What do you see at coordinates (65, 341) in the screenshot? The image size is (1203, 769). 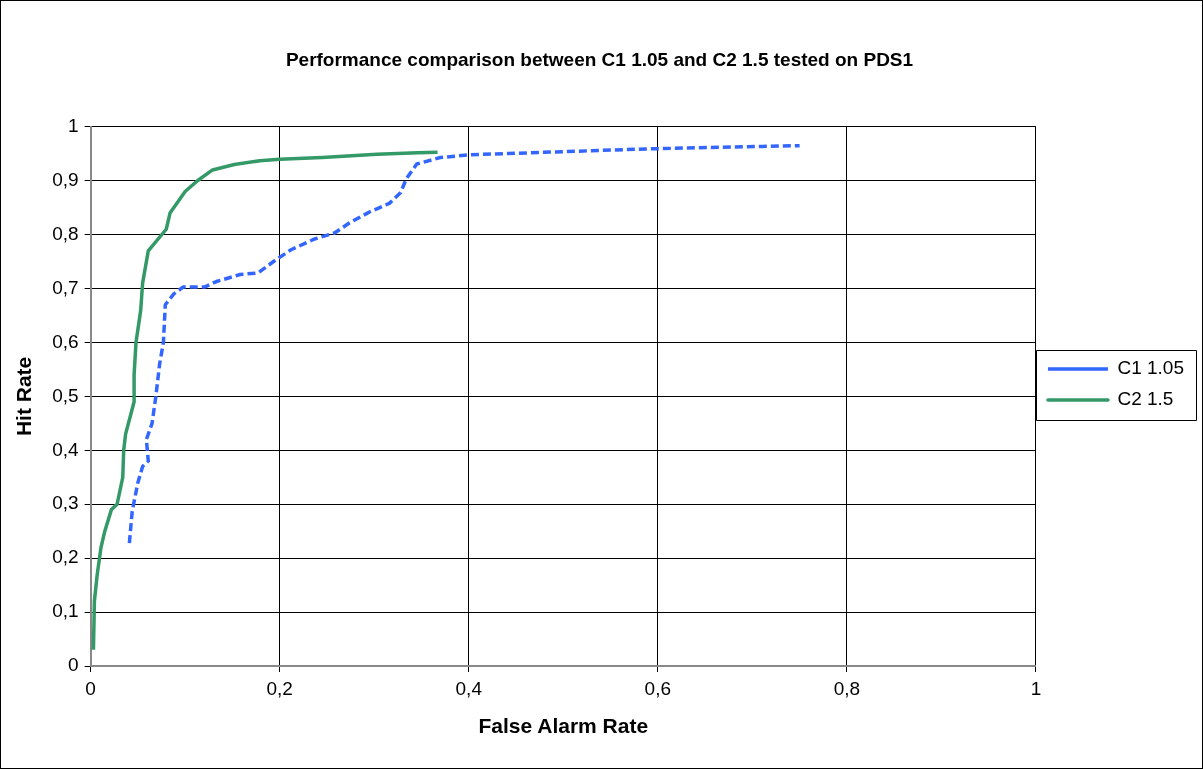 I see `y-tick-label: 0,6` at bounding box center [65, 341].